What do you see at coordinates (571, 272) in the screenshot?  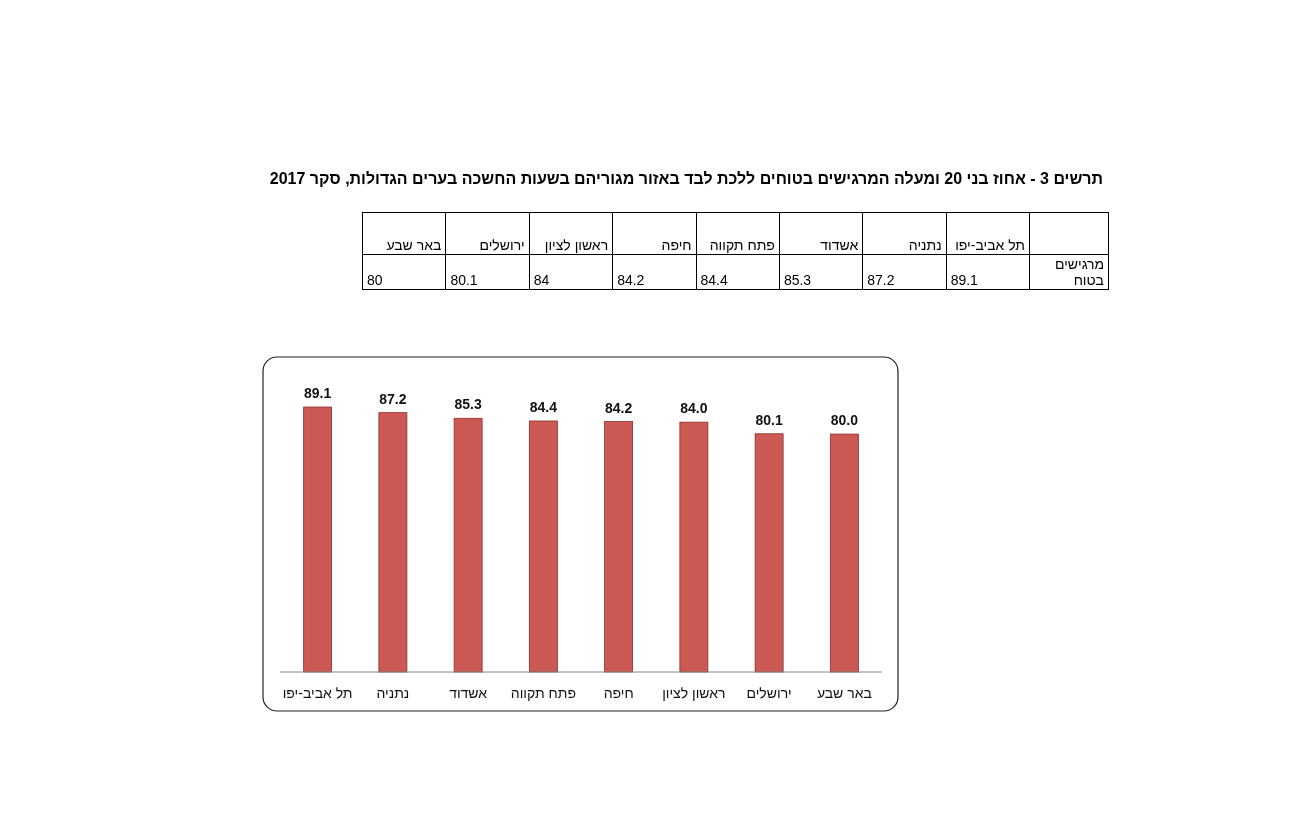 I see `table-value: 84` at bounding box center [571, 272].